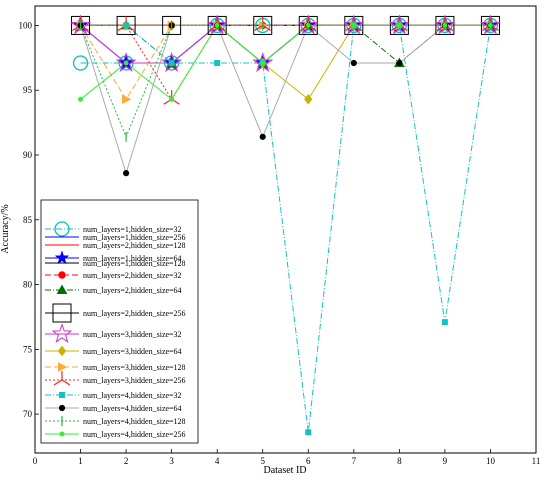 The image size is (550, 482). What do you see at coordinates (134, 263) in the screenshot?
I see `legend-label: num_layers=1,hidden_size=128` at bounding box center [134, 263].